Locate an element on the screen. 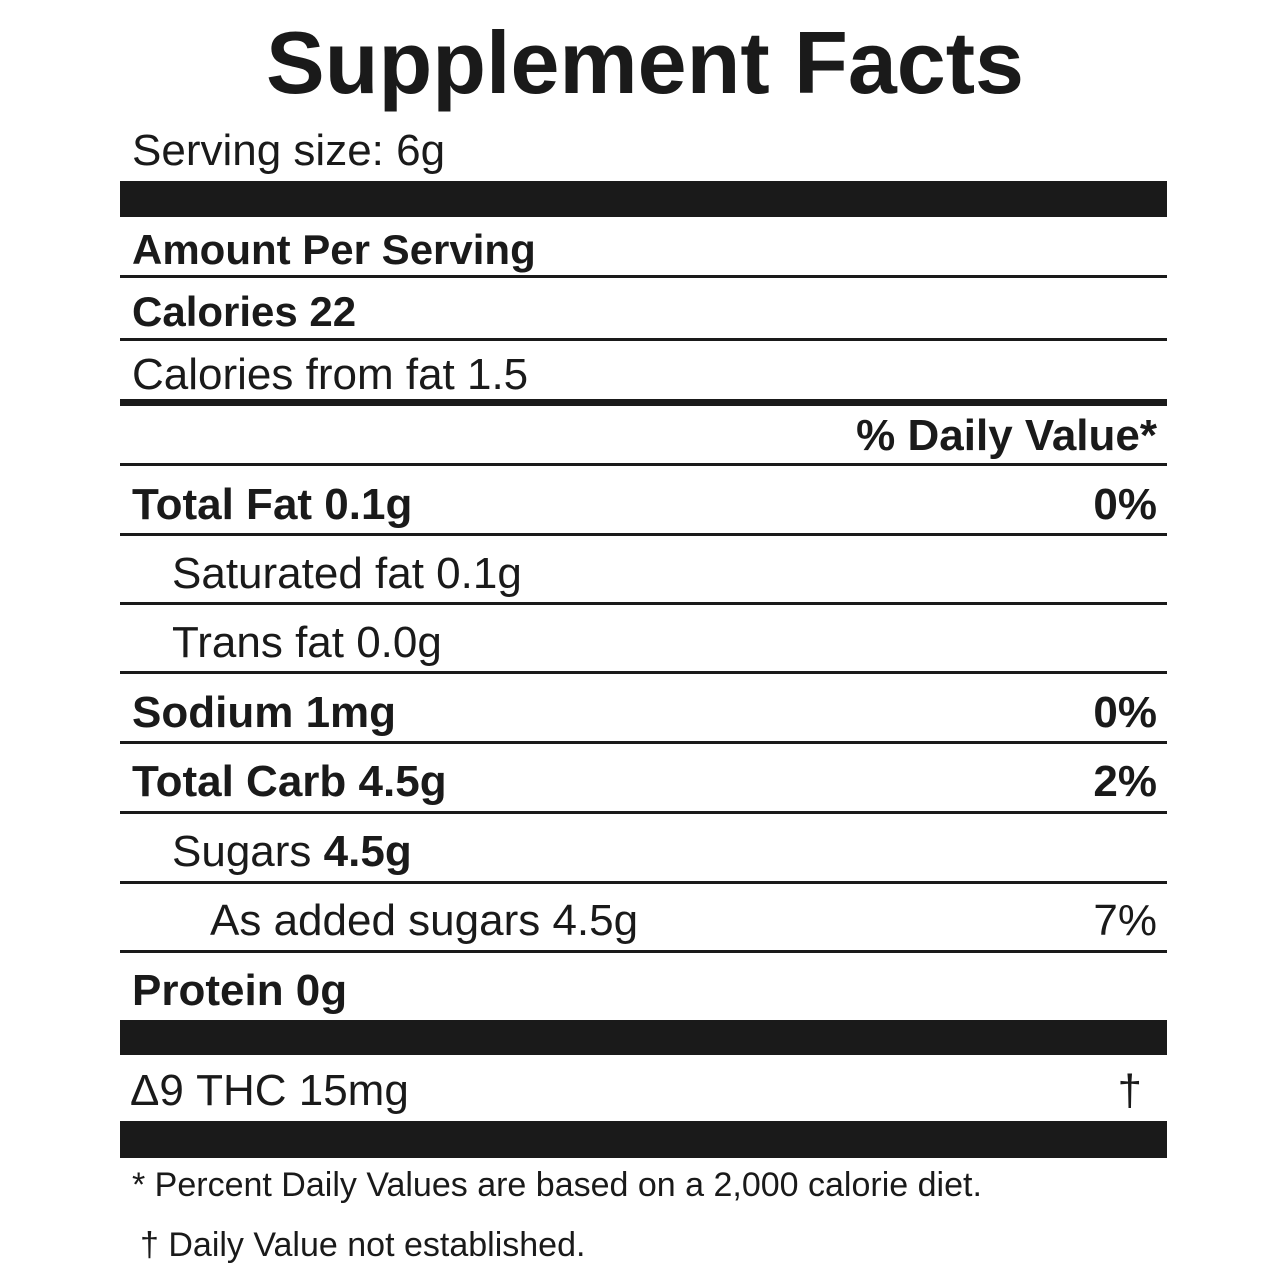 This screenshot has height=1280, width=1280. calories-from-fat: Calories from fat 1.5 is located at coordinates (330, 374).